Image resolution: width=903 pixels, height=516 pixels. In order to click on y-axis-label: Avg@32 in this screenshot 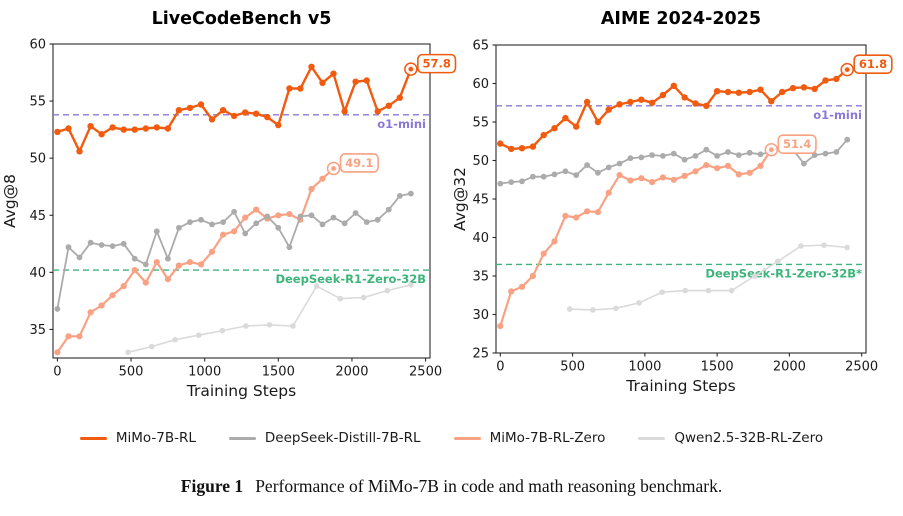, I will do `click(460, 199)`.